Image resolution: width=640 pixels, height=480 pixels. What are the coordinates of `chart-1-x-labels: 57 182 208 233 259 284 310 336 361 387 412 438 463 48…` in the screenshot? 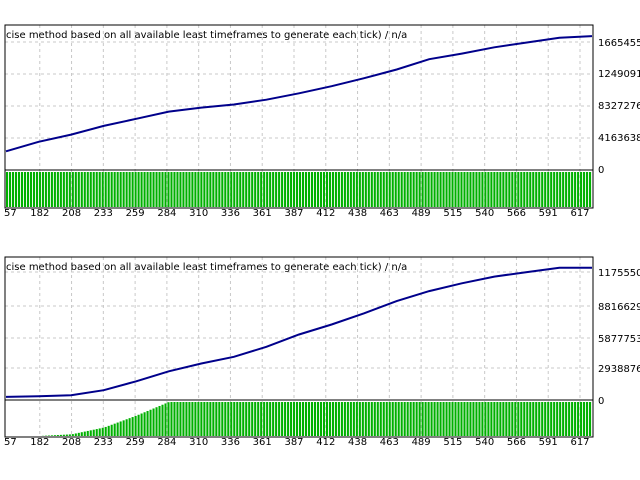 It's located at (297, 213).